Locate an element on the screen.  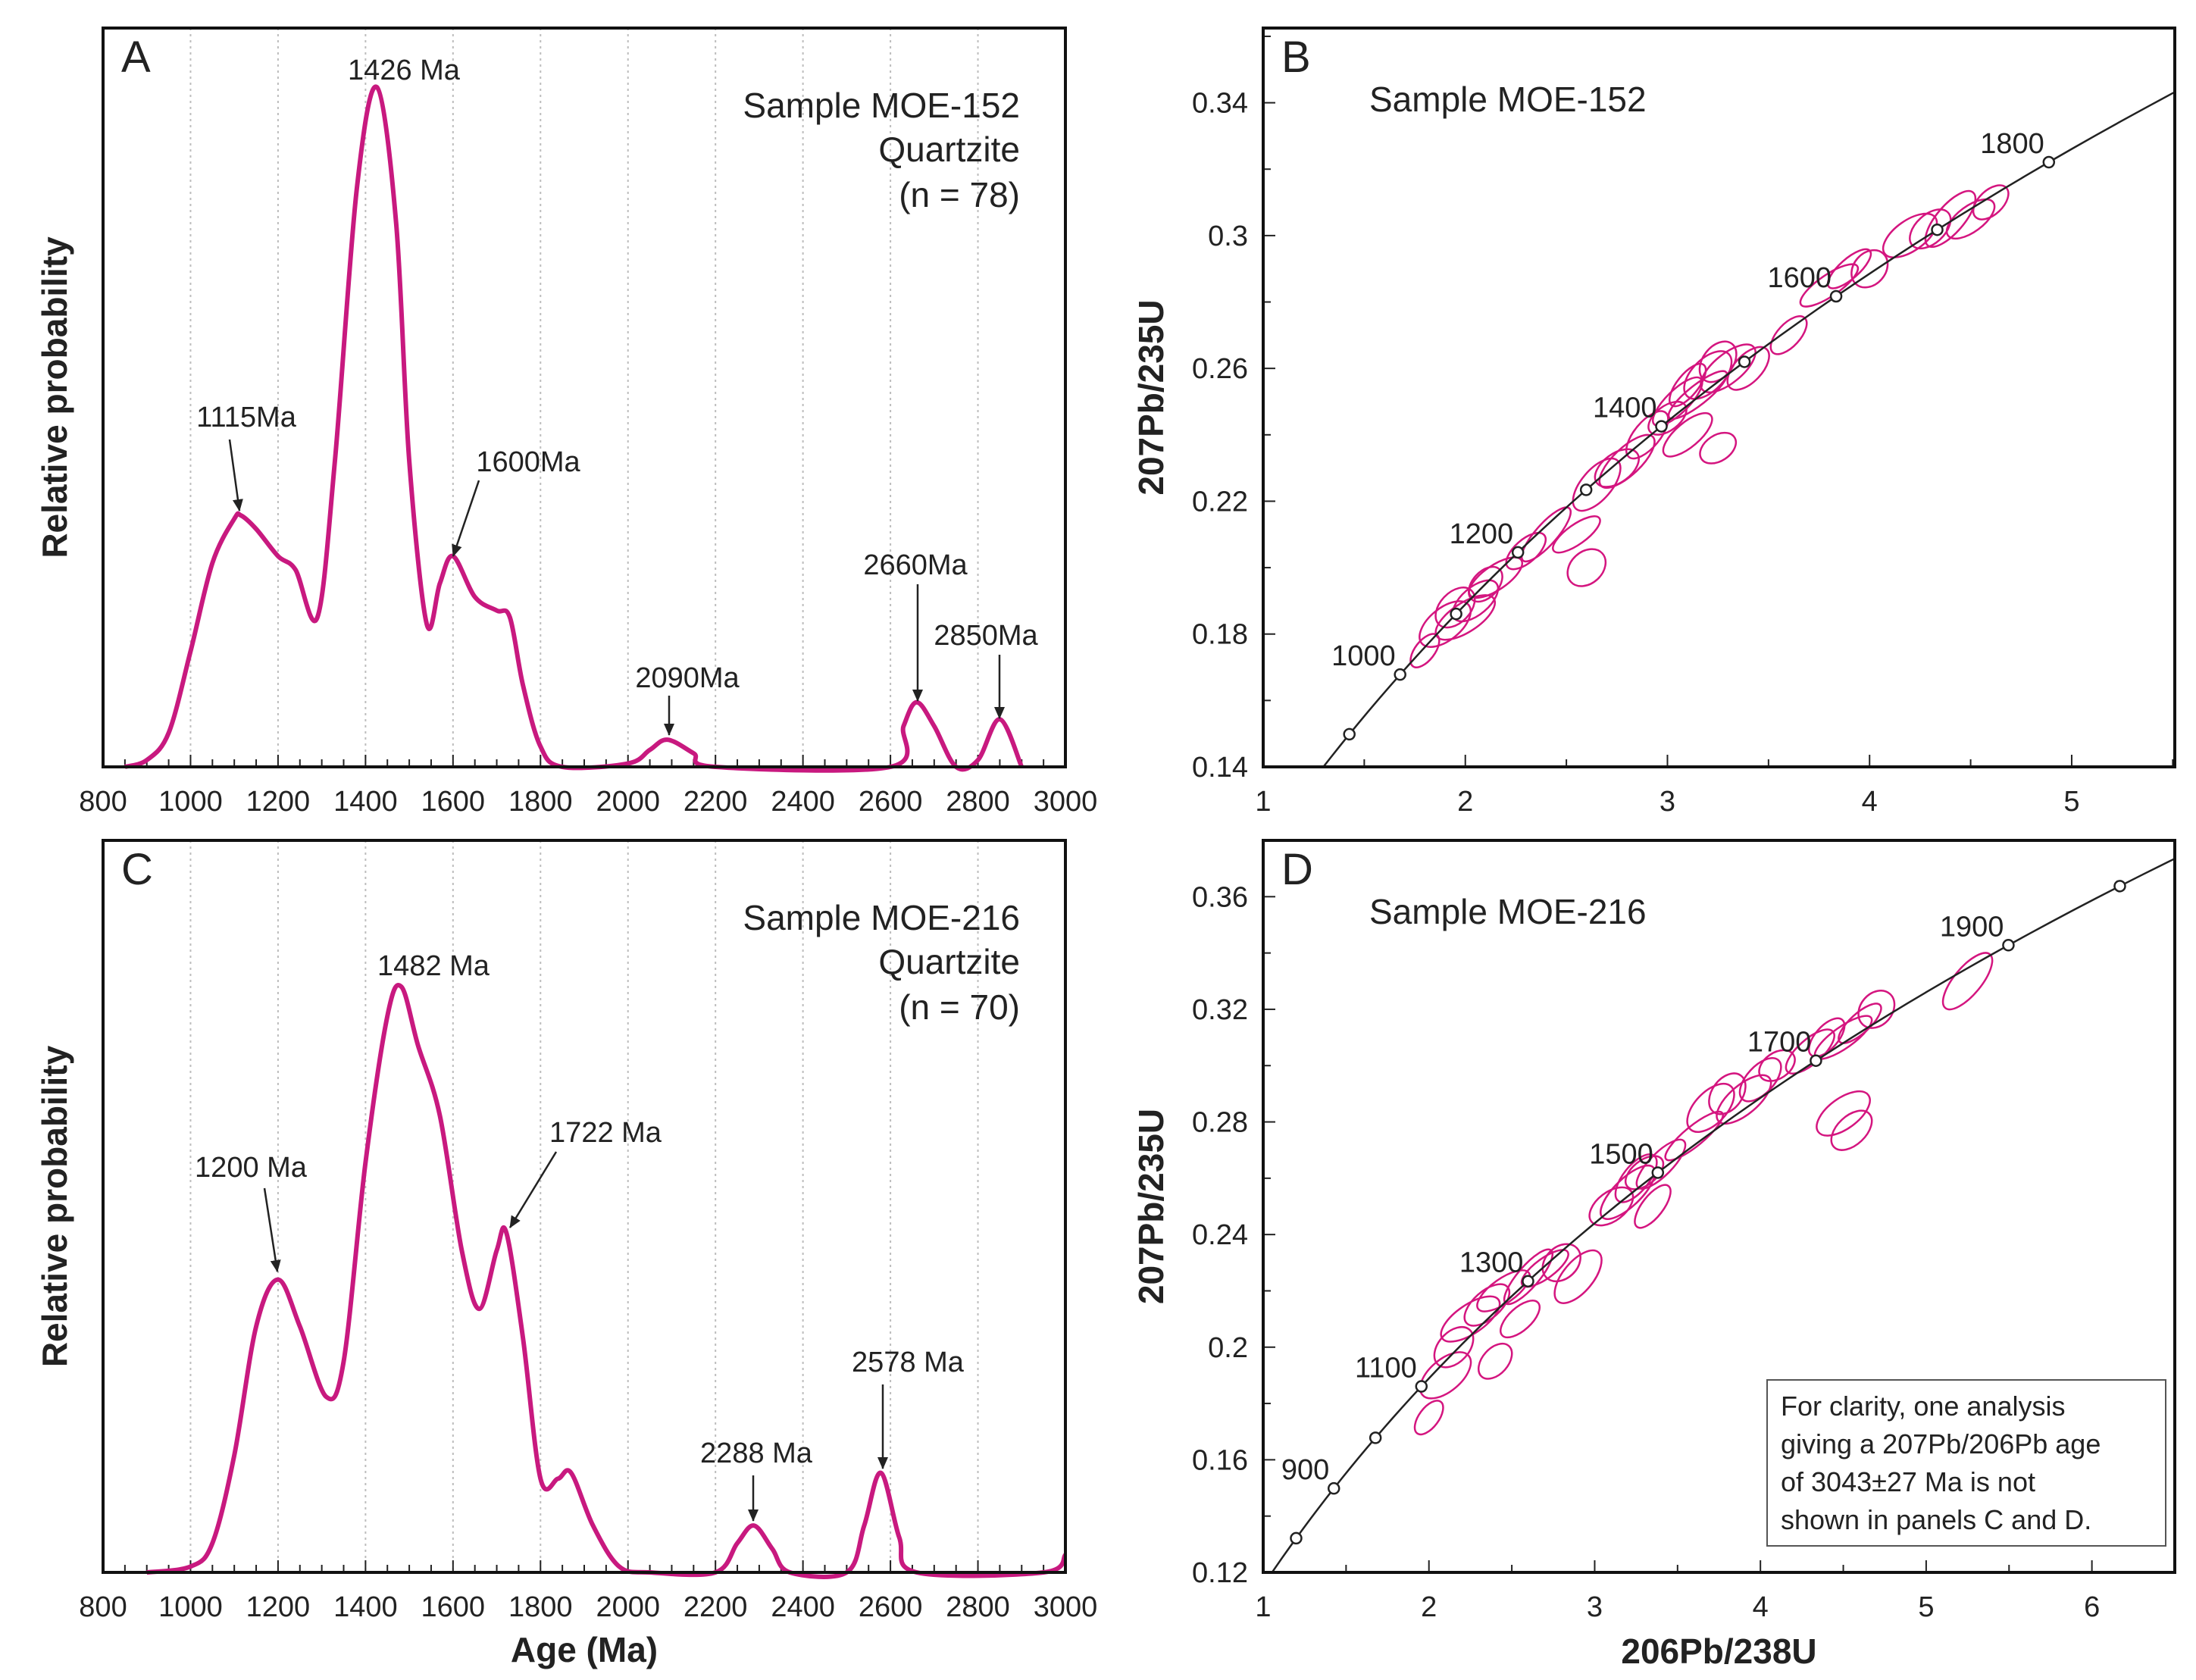
y-axis-label: Relative probability is located at coordinates (54, 1206).